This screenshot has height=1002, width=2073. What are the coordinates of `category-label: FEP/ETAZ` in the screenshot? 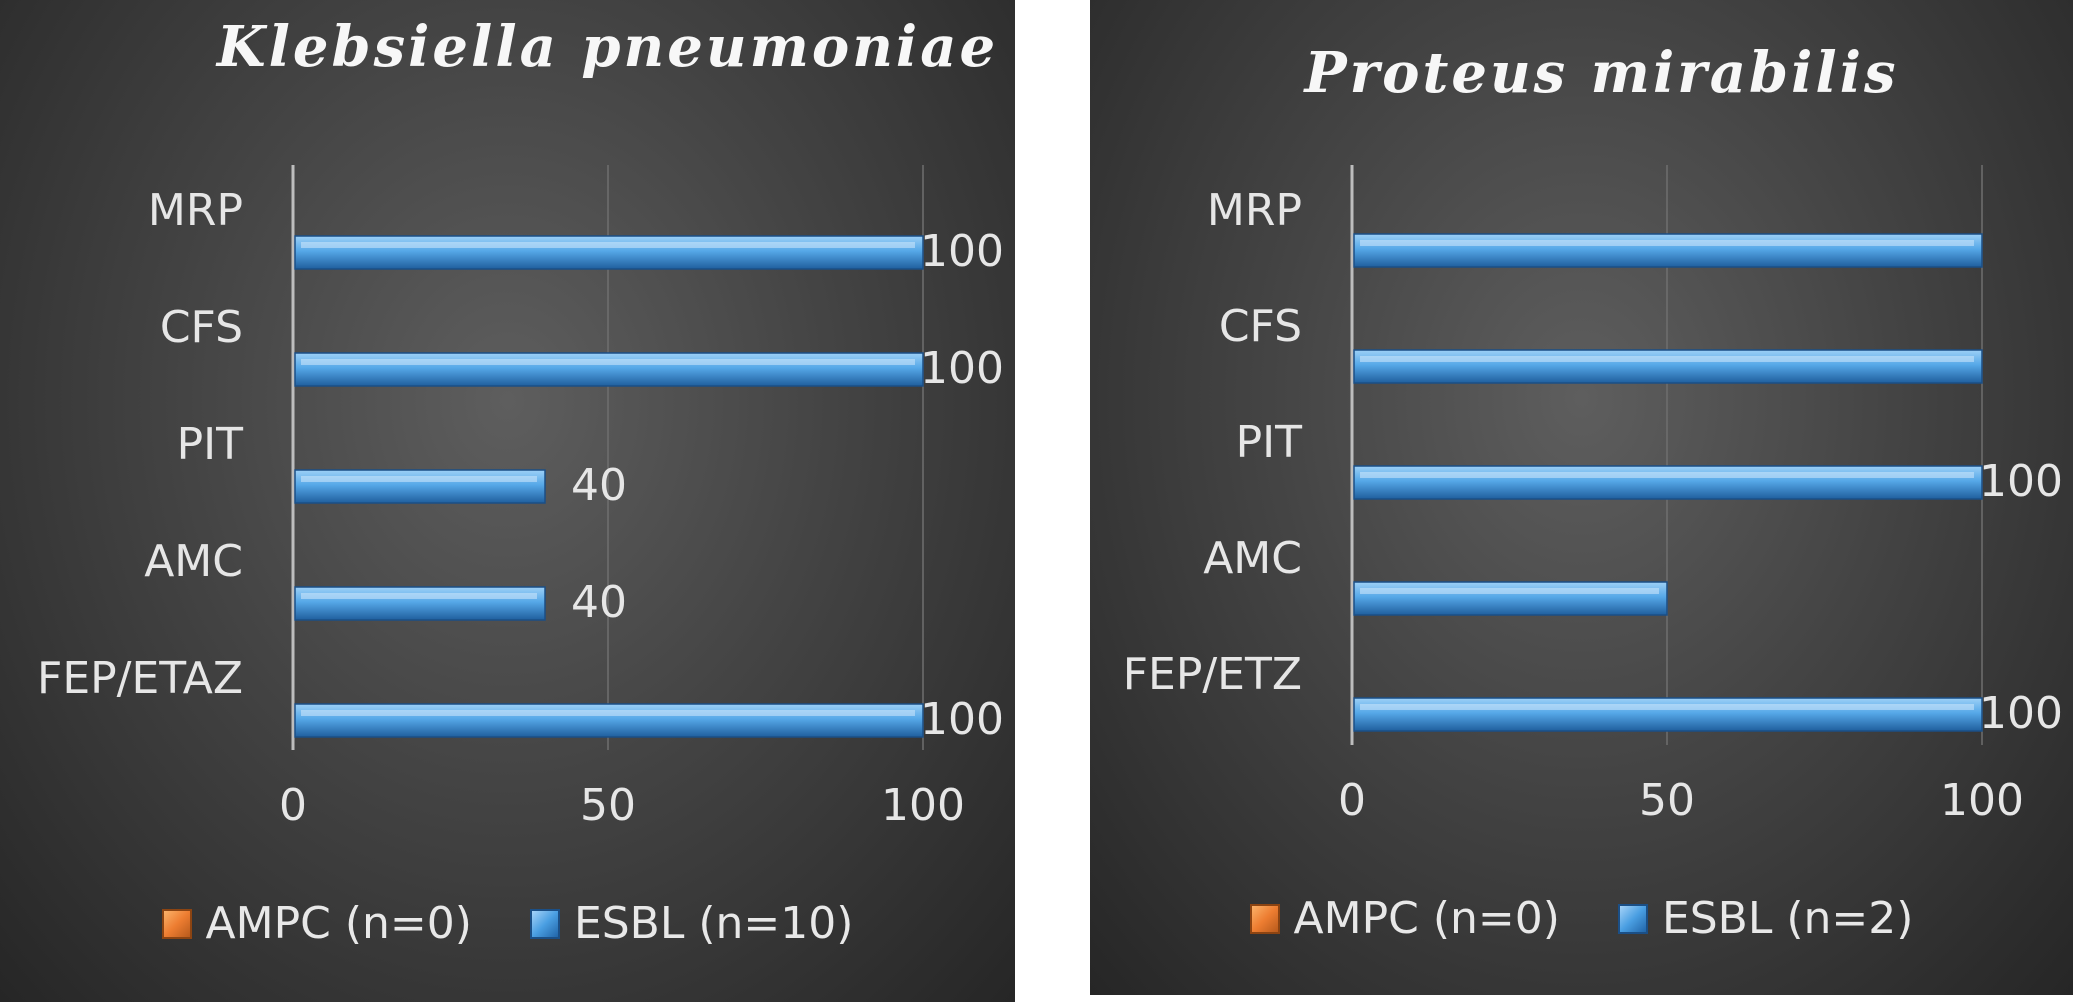 It's located at (140, 678).